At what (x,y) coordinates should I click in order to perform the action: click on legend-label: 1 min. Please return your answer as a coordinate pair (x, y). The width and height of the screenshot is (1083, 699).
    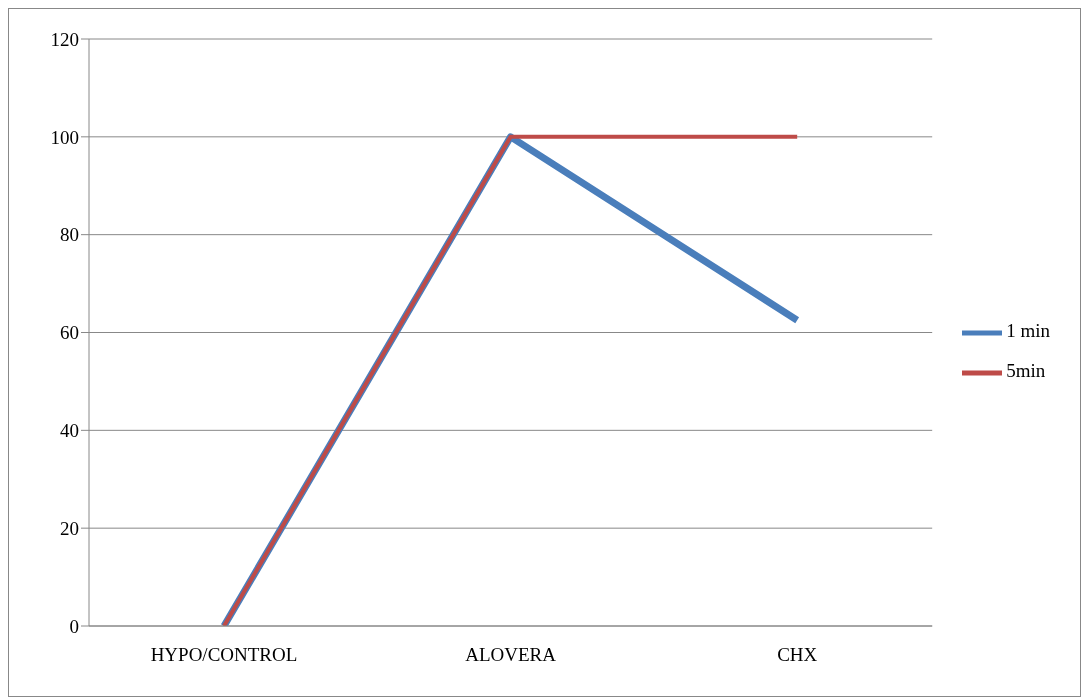
    Looking at the image, I should click on (1028, 330).